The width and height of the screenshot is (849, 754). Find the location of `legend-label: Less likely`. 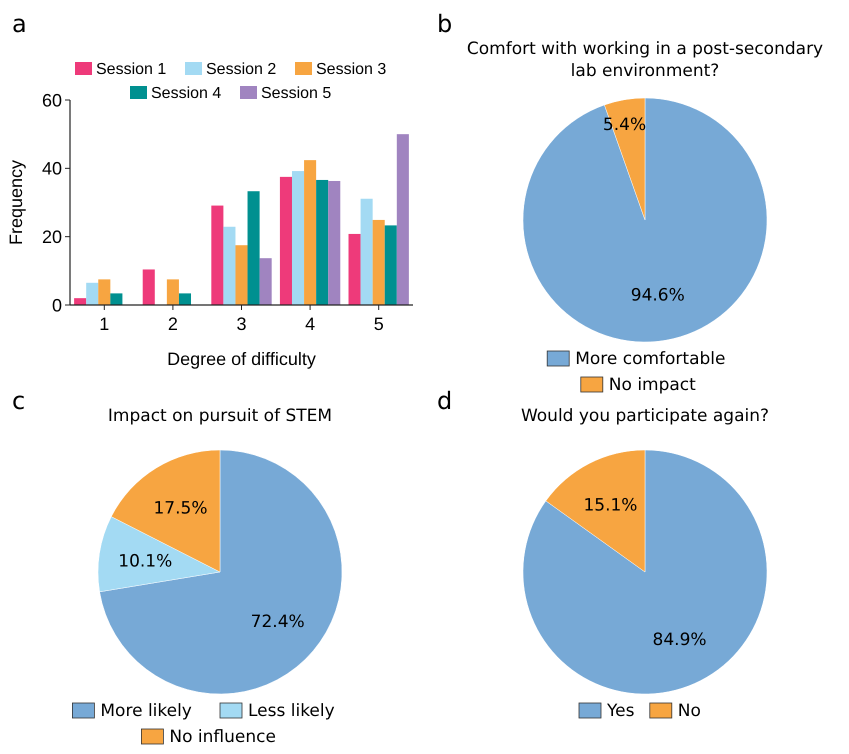

legend-label: Less likely is located at coordinates (291, 711).